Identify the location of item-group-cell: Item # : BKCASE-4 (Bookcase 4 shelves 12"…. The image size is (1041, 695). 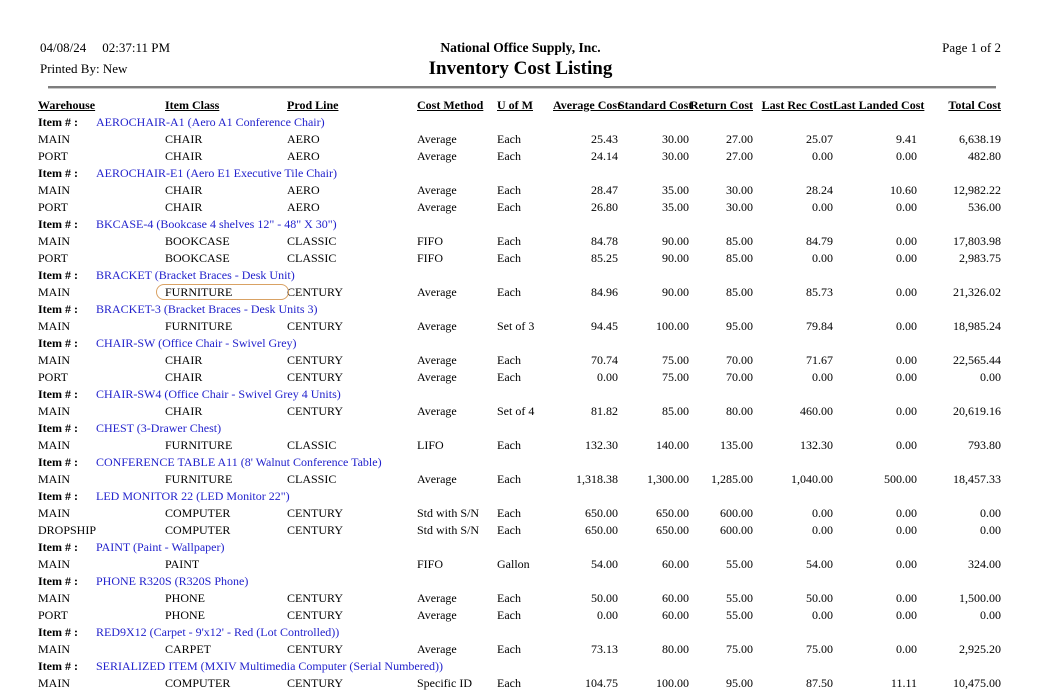
(519, 224).